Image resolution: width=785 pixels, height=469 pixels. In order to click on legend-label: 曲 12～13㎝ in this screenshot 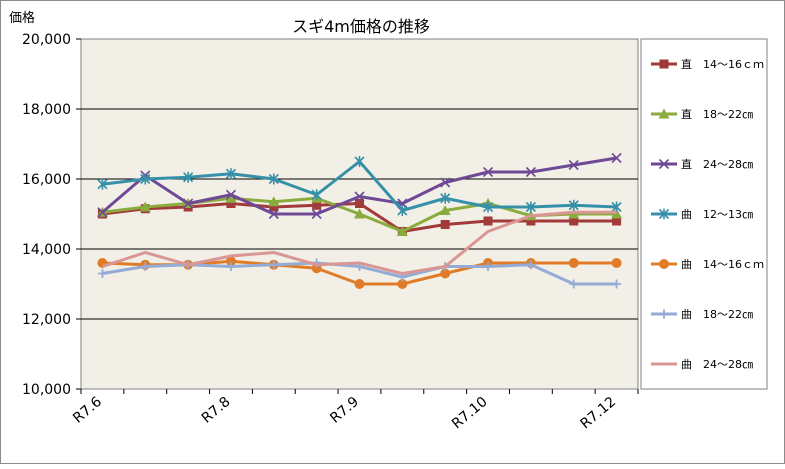, I will do `click(717, 214)`.